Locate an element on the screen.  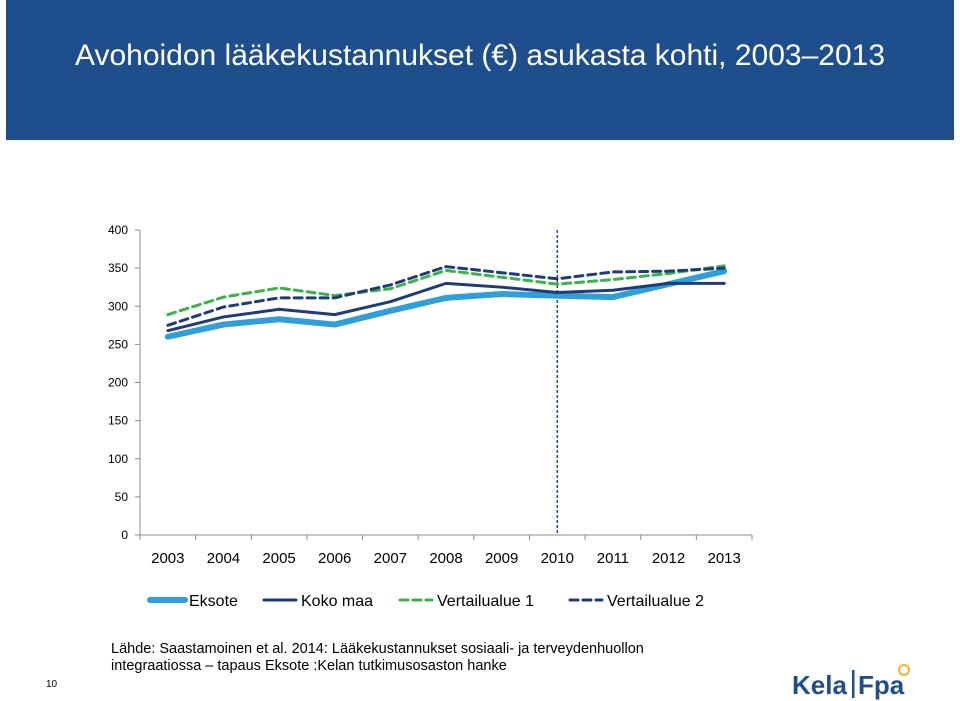
y-tick-label-150: 150 is located at coordinates (118, 421).